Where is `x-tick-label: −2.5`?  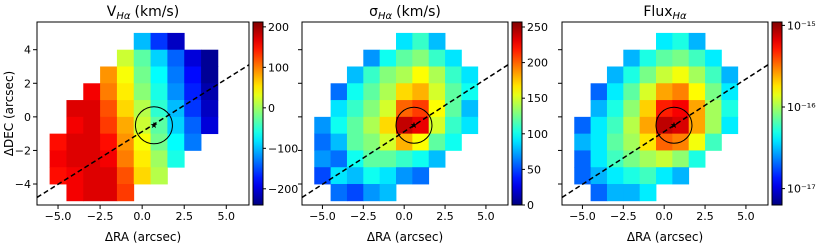 x-tick-label: −2.5 is located at coordinates (100, 216).